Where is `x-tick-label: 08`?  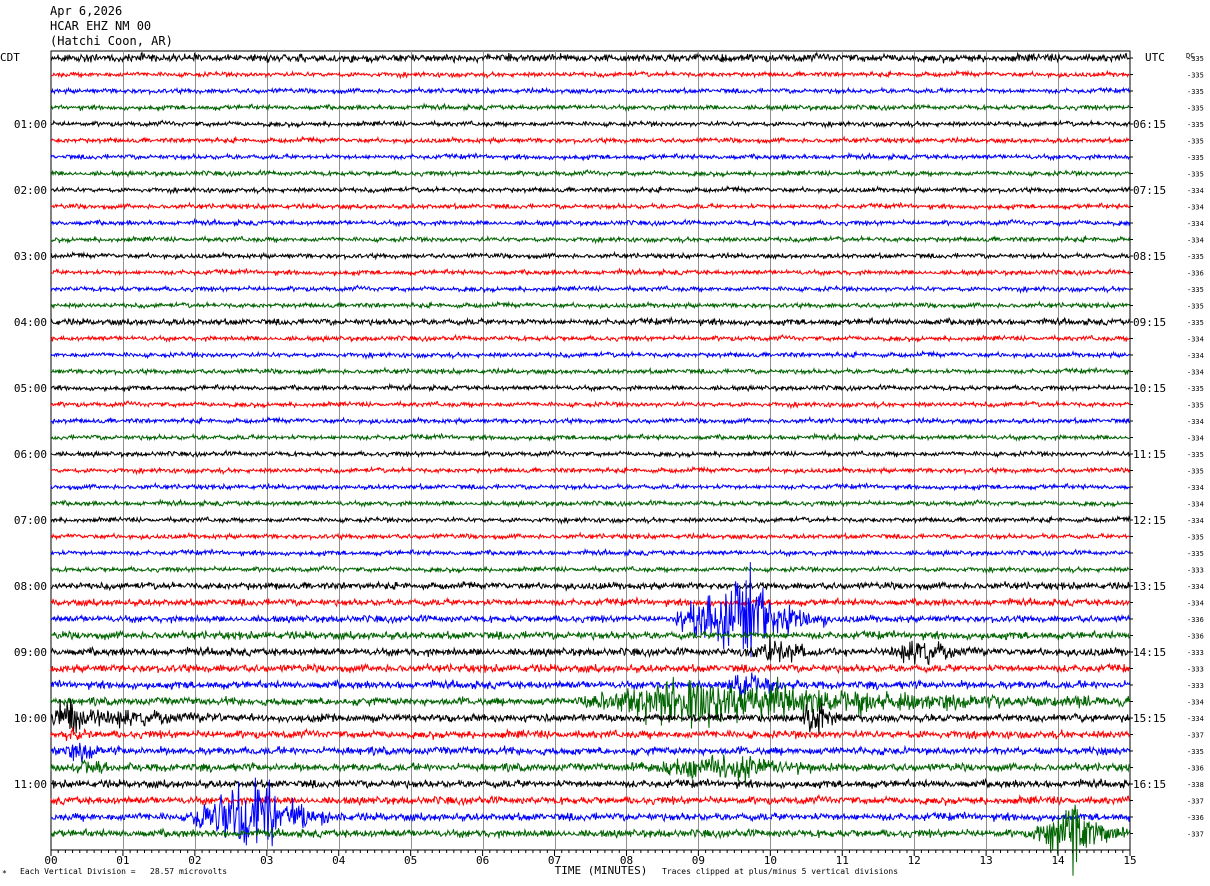 x-tick-label: 08 is located at coordinates (626, 860).